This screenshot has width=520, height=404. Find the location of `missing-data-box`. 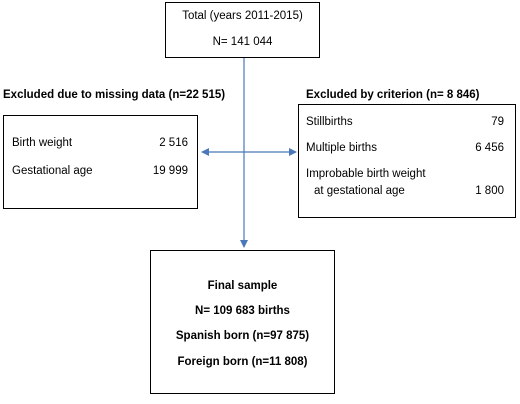

missing-data-box is located at coordinates (100, 162).